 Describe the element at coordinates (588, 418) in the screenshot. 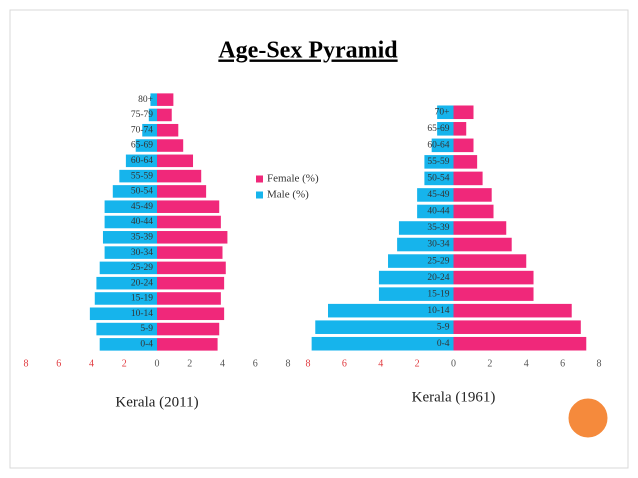

I see `decor-circle` at that location.